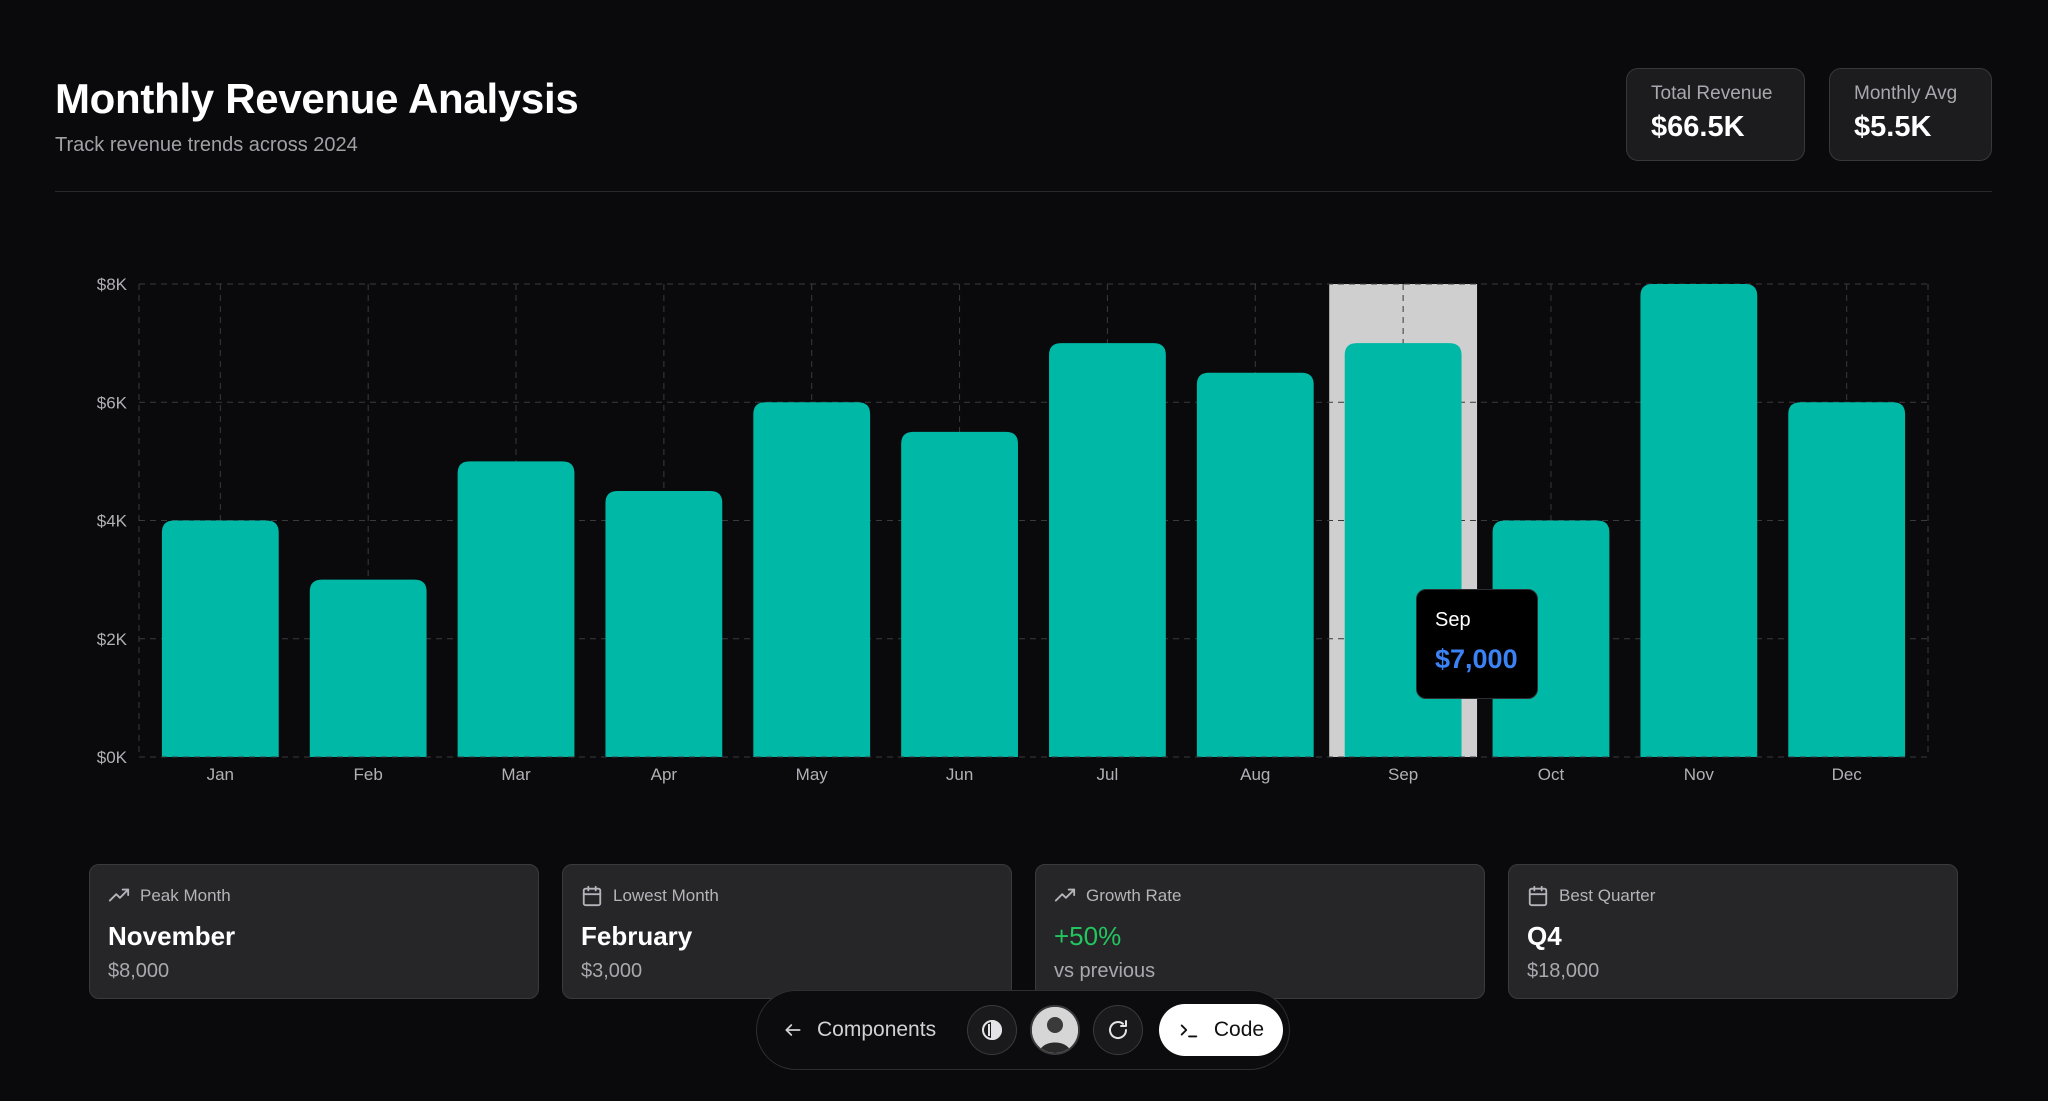 Image resolution: width=2048 pixels, height=1101 pixels. Describe the element at coordinates (112, 757) in the screenshot. I see `y-tick-label: $0K` at that location.